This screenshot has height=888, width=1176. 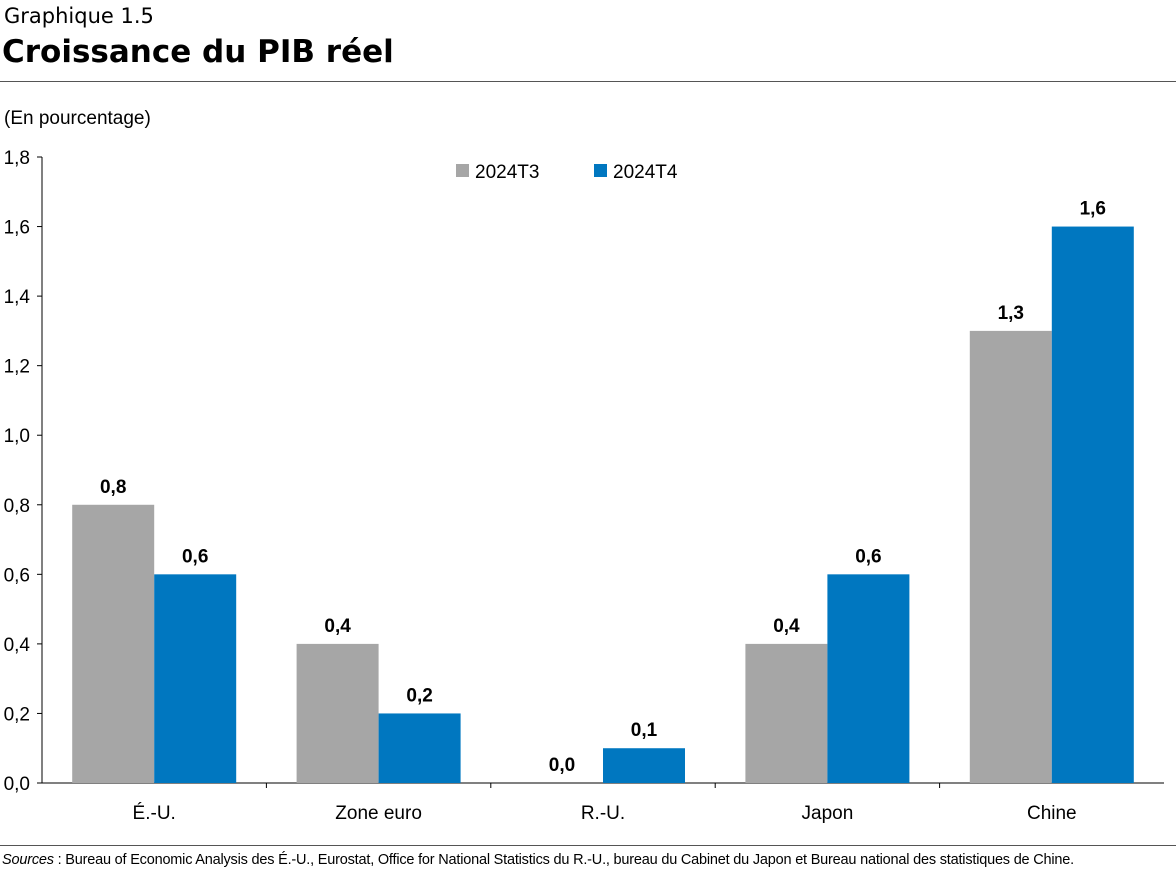 What do you see at coordinates (419, 695) in the screenshot?
I see `data-label: 0,2` at bounding box center [419, 695].